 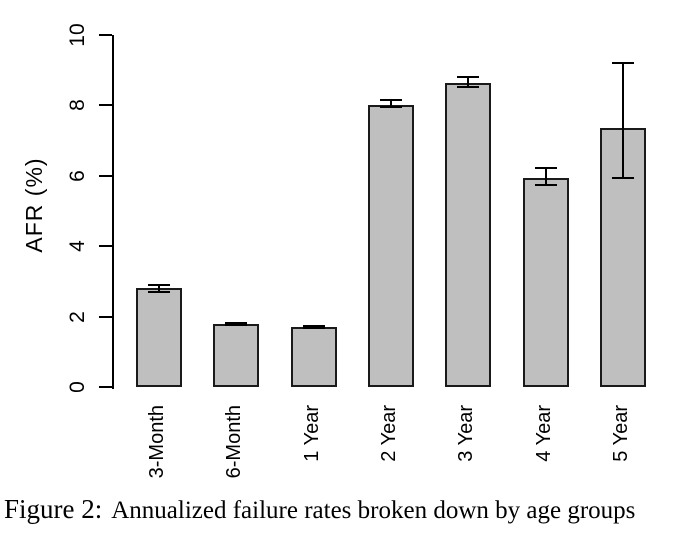 What do you see at coordinates (53, 509) in the screenshot?
I see `figure-caption-number: Figure 2:` at bounding box center [53, 509].